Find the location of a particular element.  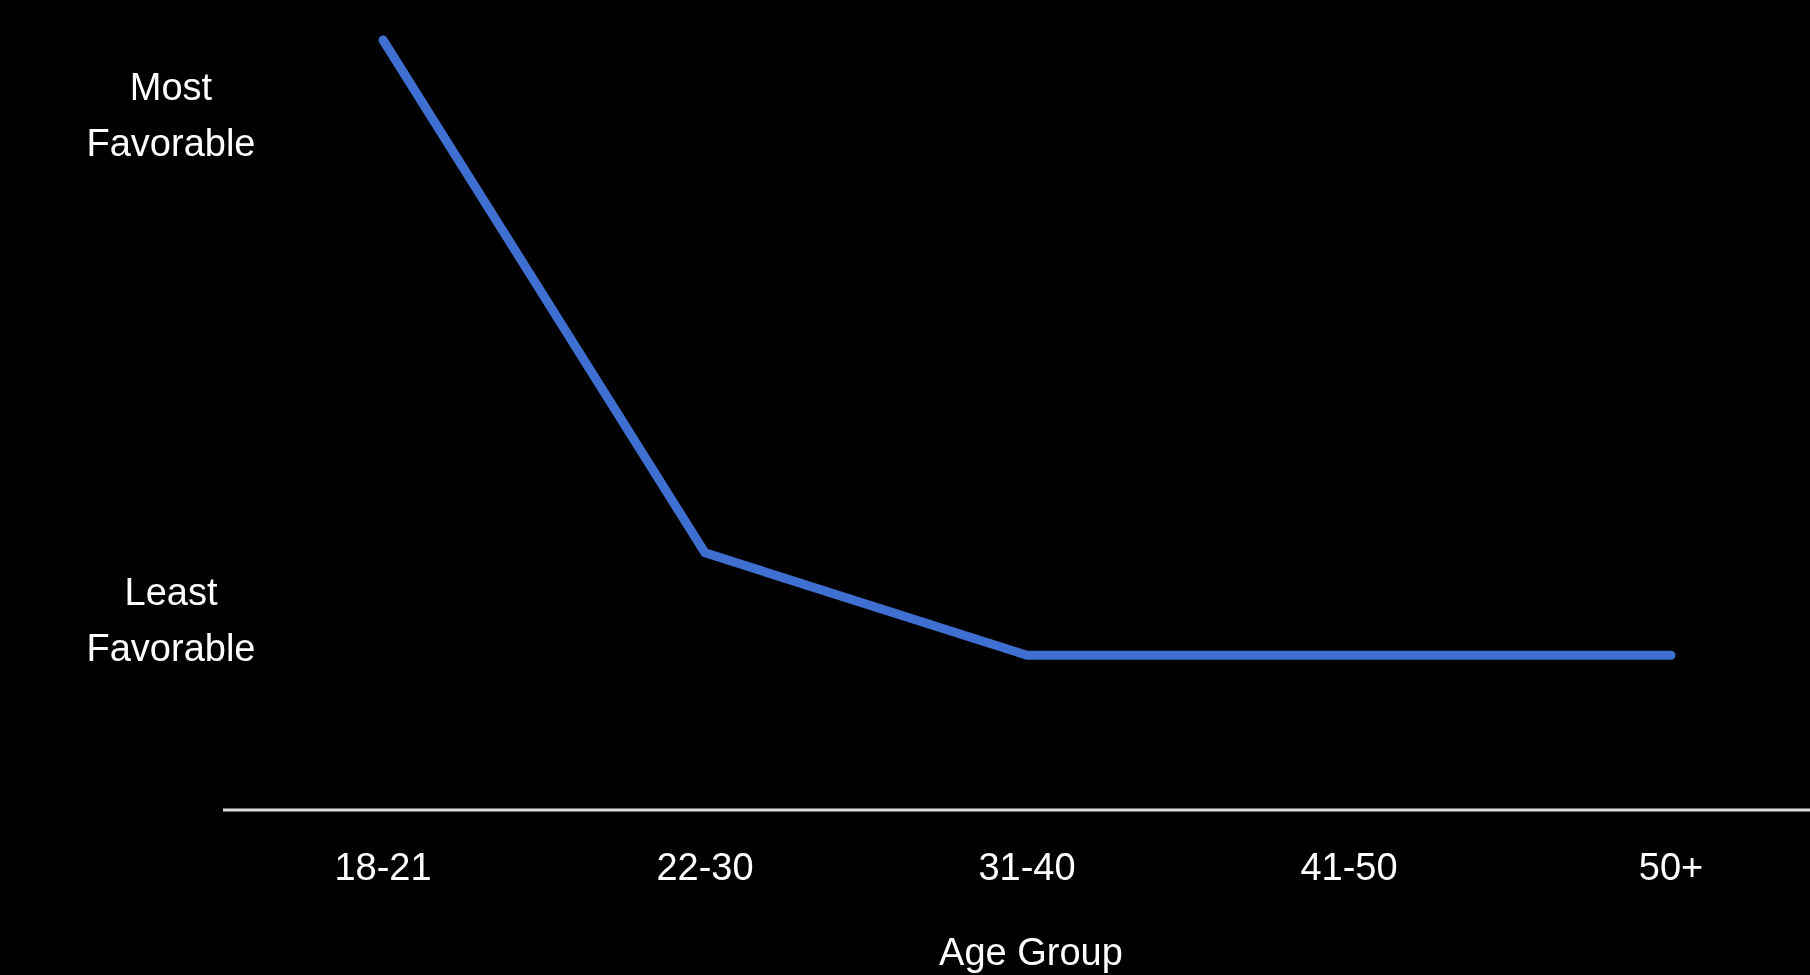

x-tick-label: 41-50 is located at coordinates (1349, 867).